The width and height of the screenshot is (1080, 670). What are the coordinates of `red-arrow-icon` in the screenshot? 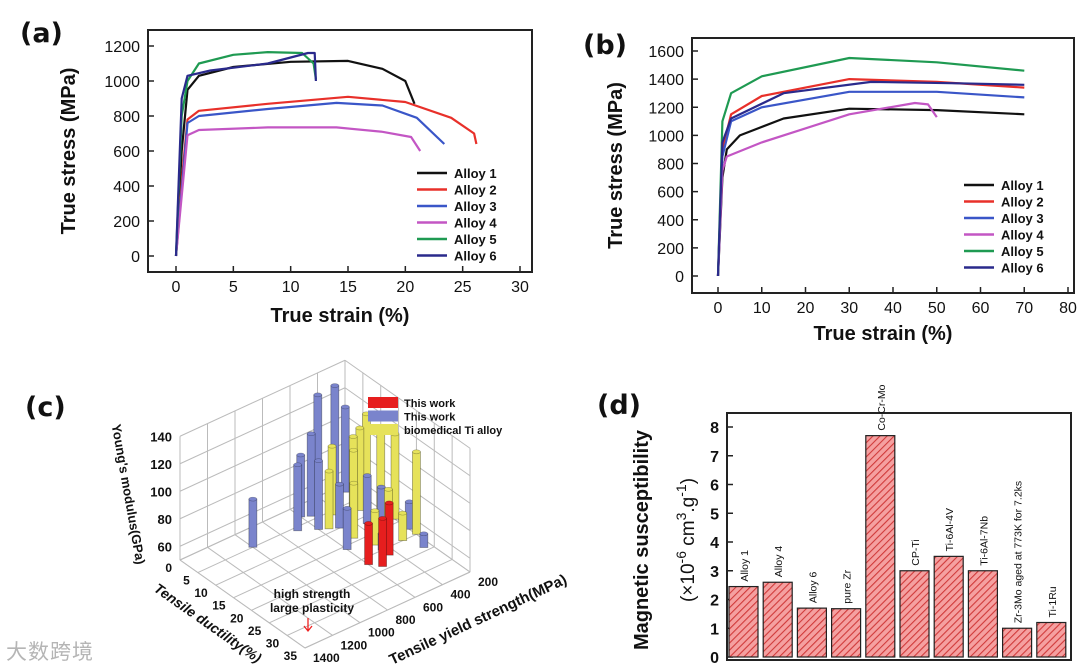 It's located at (308, 625).